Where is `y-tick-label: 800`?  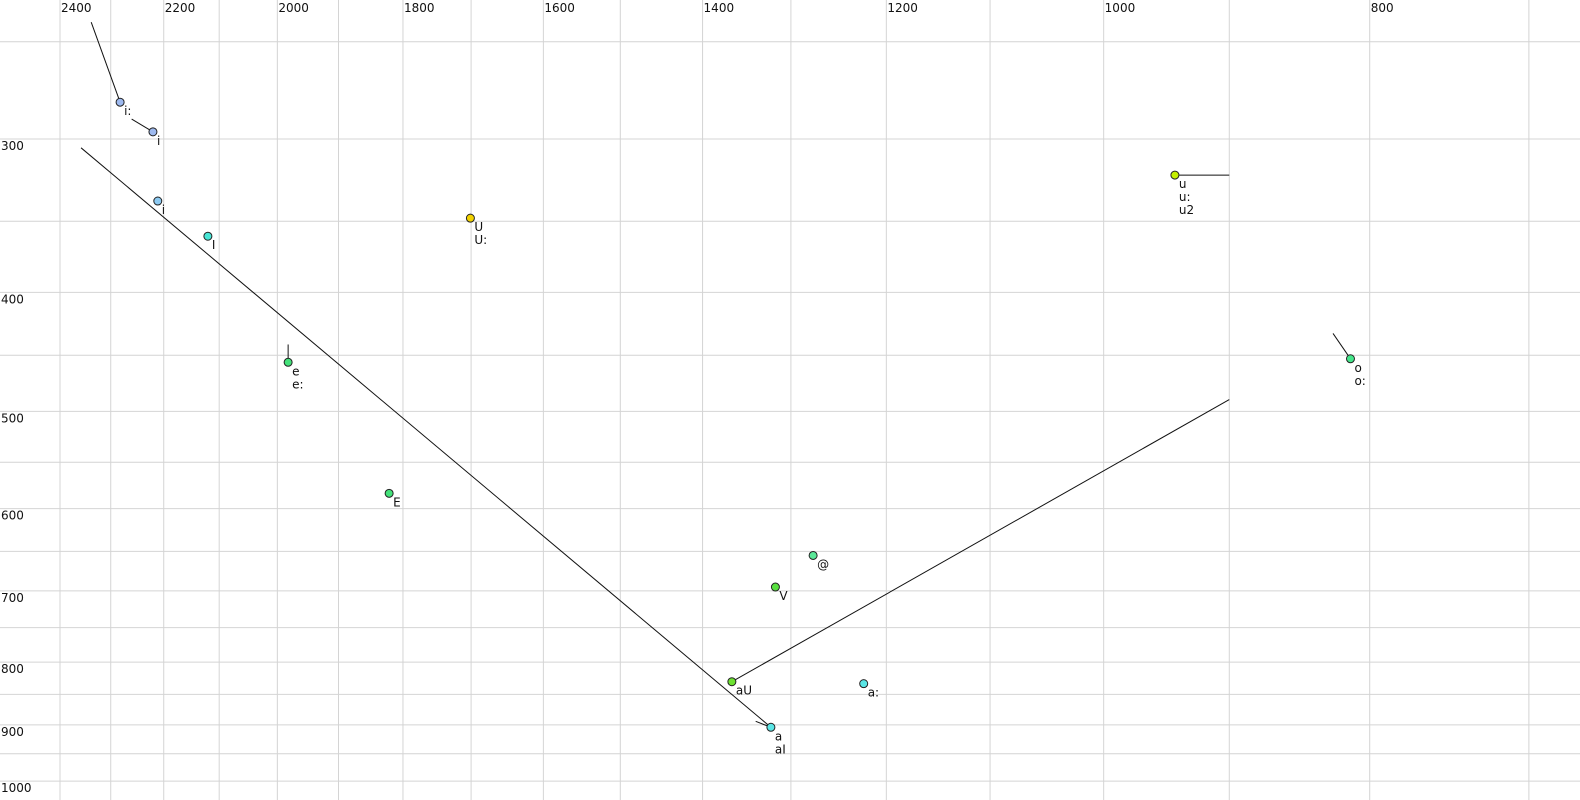 y-tick-label: 800 is located at coordinates (12, 669).